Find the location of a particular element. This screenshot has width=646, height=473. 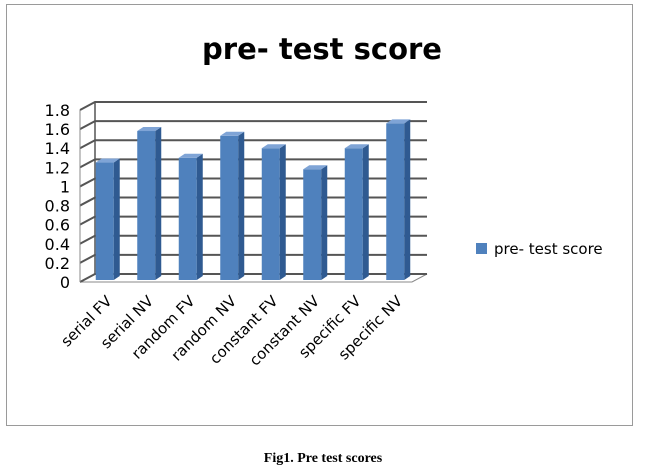

y-tick-label: 0 is located at coordinates (65, 282).